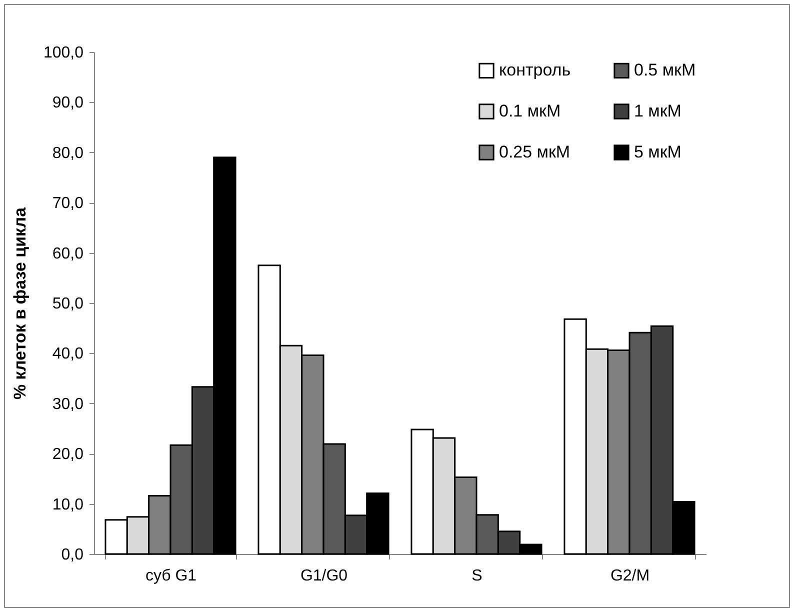 Image resolution: width=798 pixels, height=616 pixels. I want to click on legend-label: 0.25 мкМ, so click(534, 152).